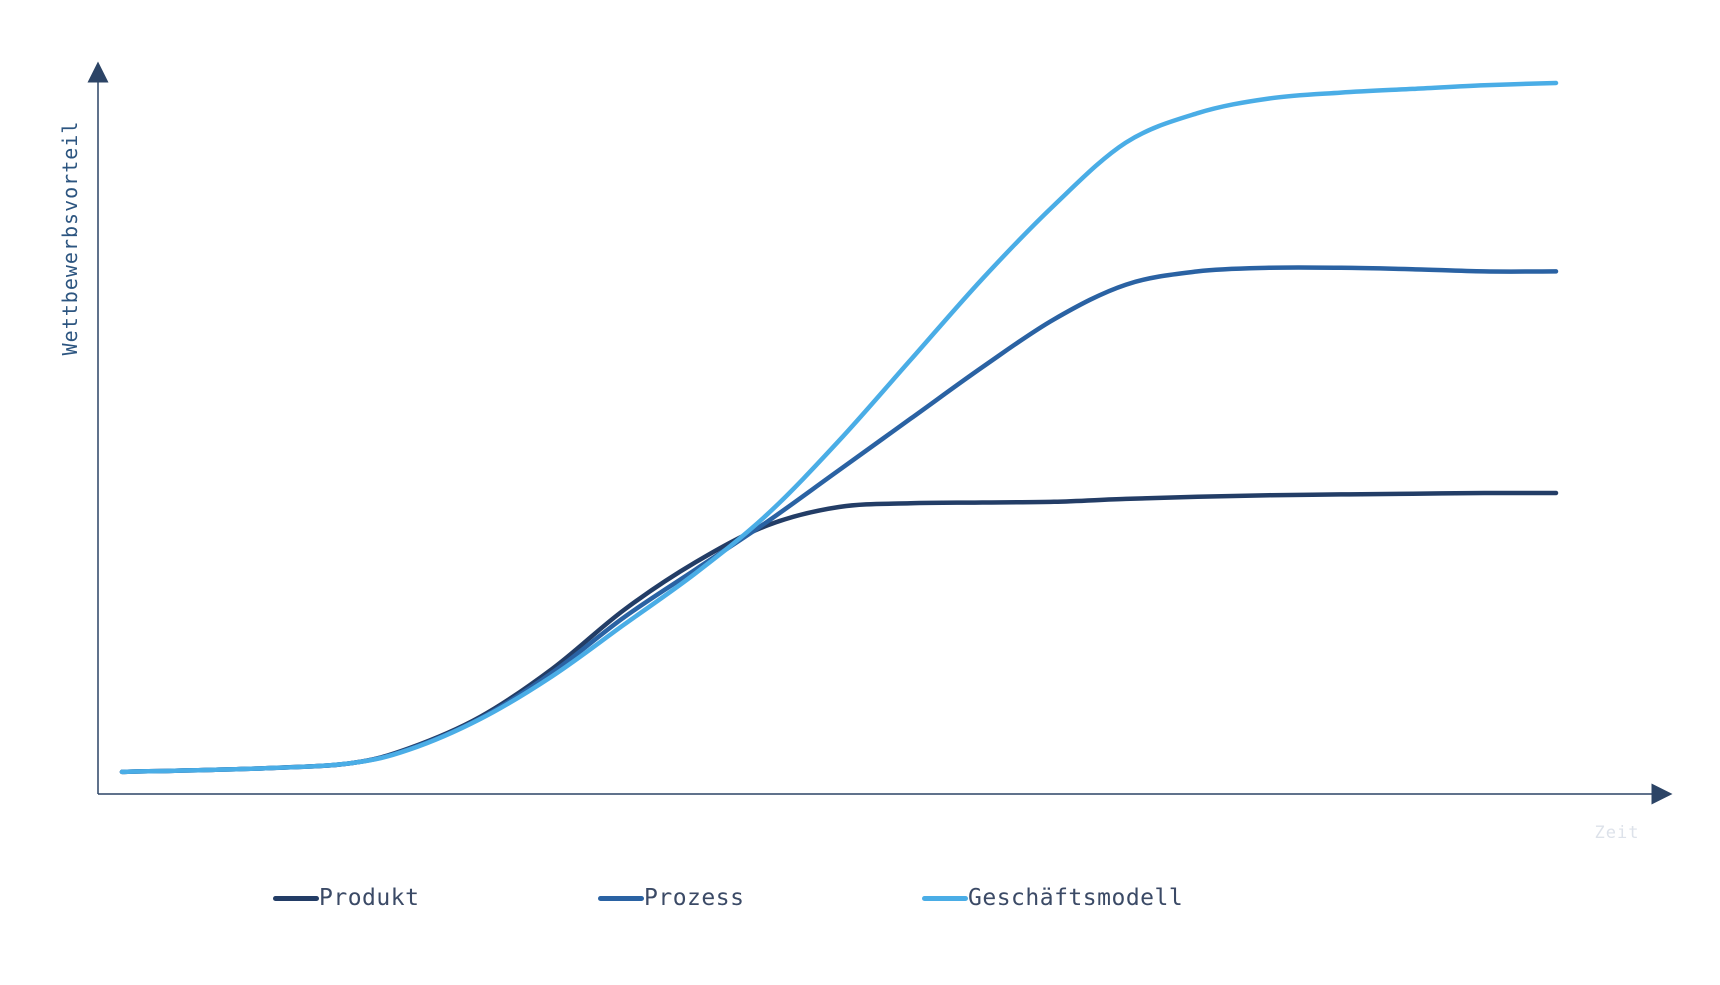 This screenshot has height=985, width=1720. I want to click on legend-label-prozess: Prozess, so click(694, 898).